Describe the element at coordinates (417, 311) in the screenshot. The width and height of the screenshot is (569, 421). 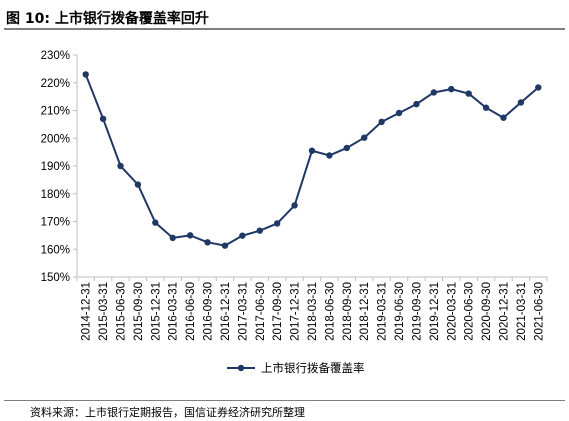
I see `x-tick-label: 2019-09-30` at that location.